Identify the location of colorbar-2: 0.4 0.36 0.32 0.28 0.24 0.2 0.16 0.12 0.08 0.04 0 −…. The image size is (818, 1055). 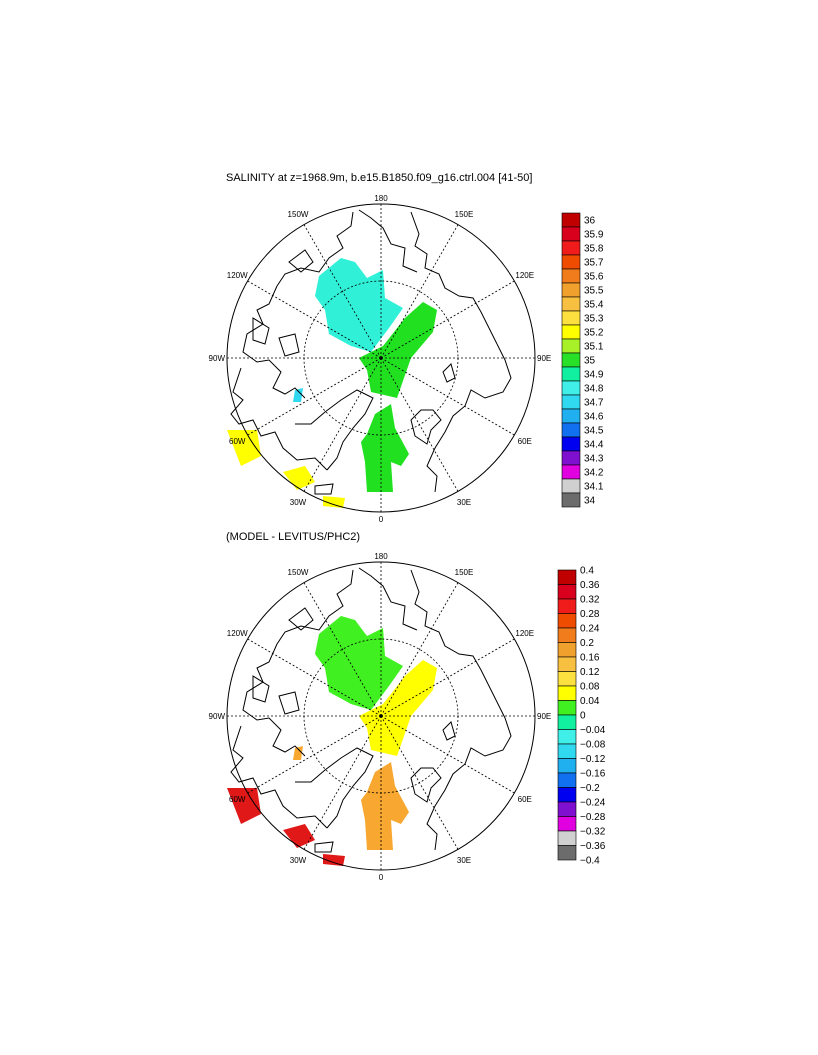
(581, 716).